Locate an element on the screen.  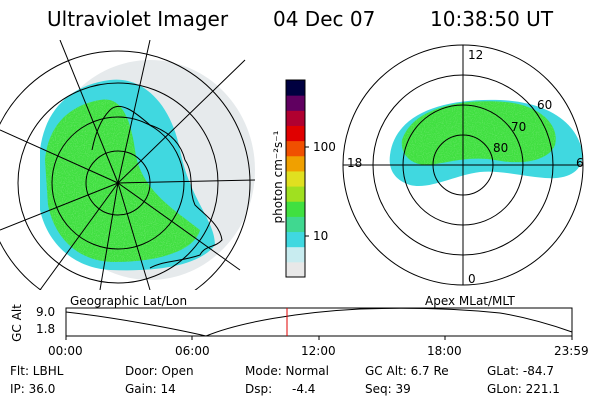
instrument-title: Ultraviolet Imager is located at coordinates (138, 19).